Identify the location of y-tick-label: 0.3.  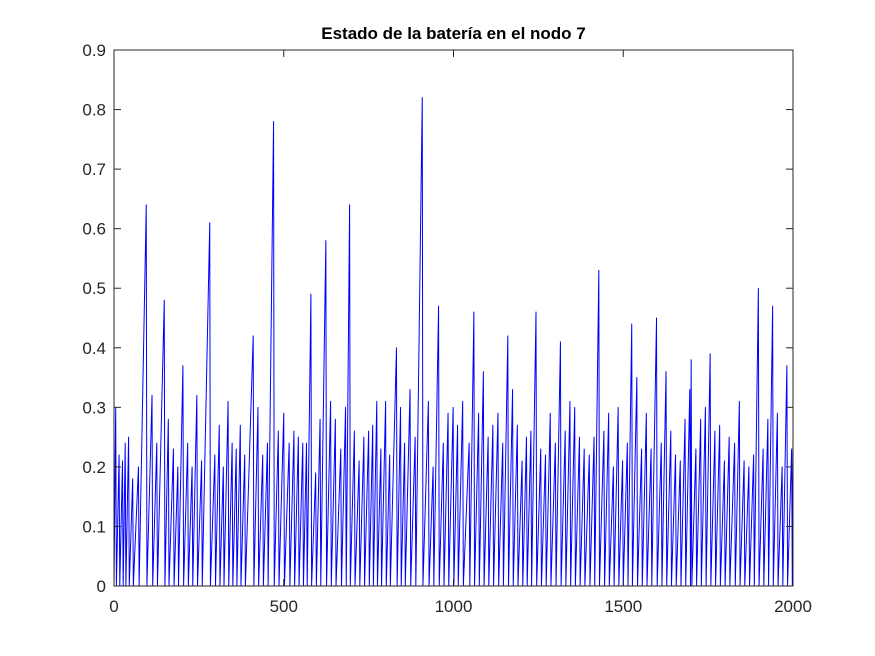
(94, 407).